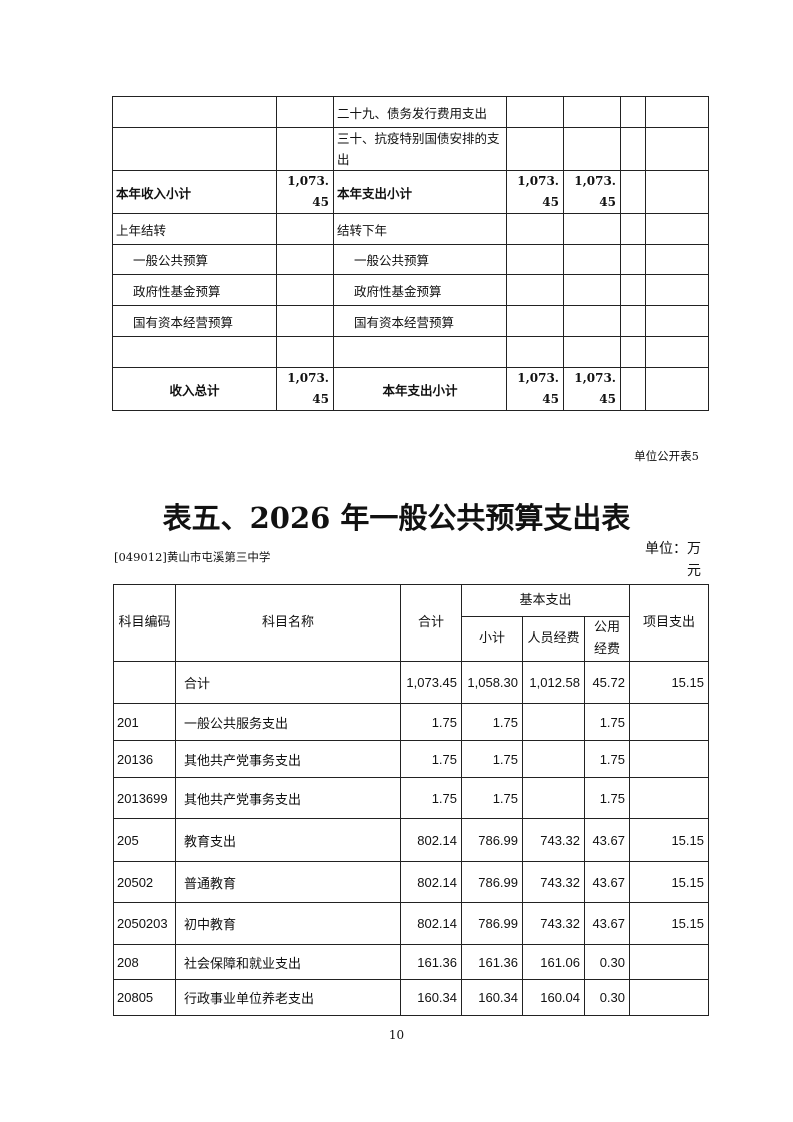  What do you see at coordinates (194, 321) in the screenshot?
I see `left-label: 国有资本经营预算` at bounding box center [194, 321].